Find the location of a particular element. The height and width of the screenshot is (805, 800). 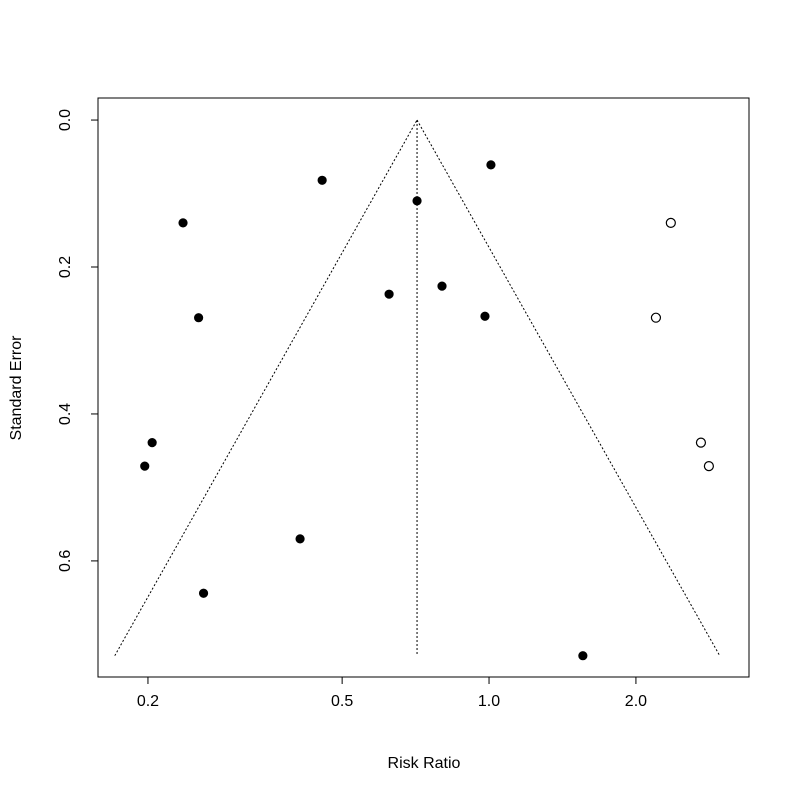

y-tick-label: 0.4 is located at coordinates (65, 414).